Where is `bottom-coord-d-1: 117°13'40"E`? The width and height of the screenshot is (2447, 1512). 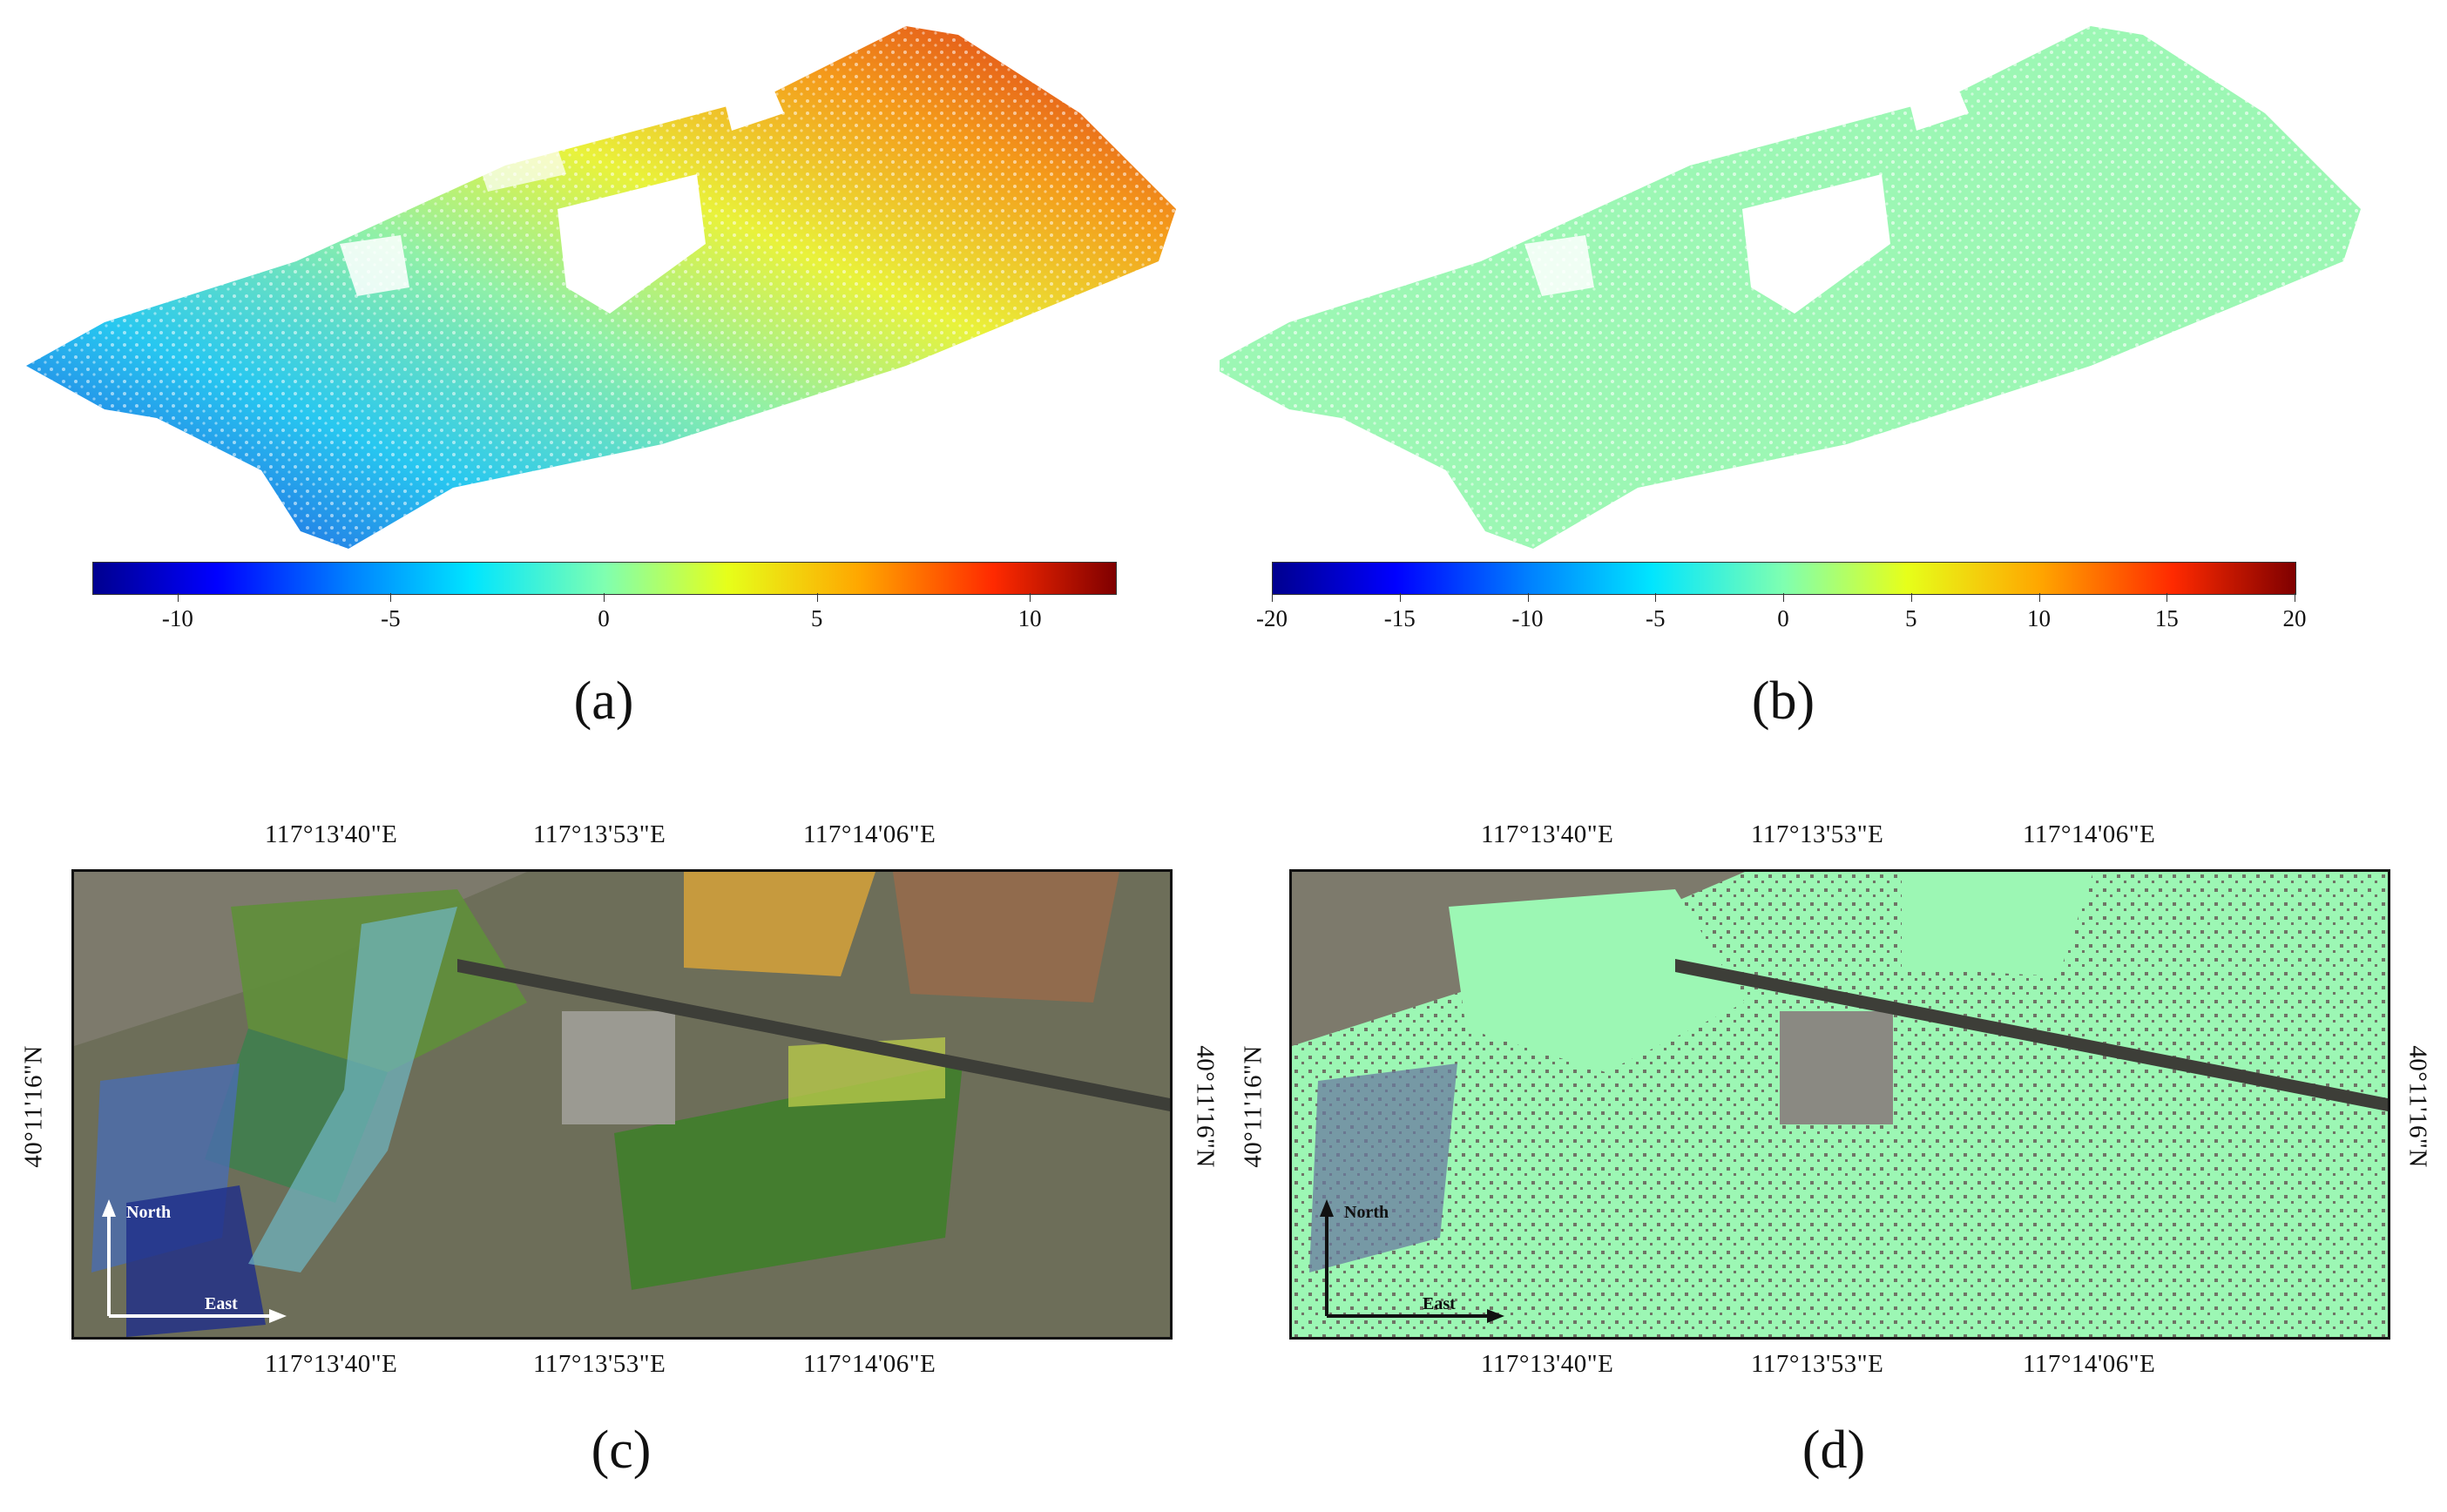
bottom-coord-d-1: 117°13'40"E is located at coordinates (1548, 1364).